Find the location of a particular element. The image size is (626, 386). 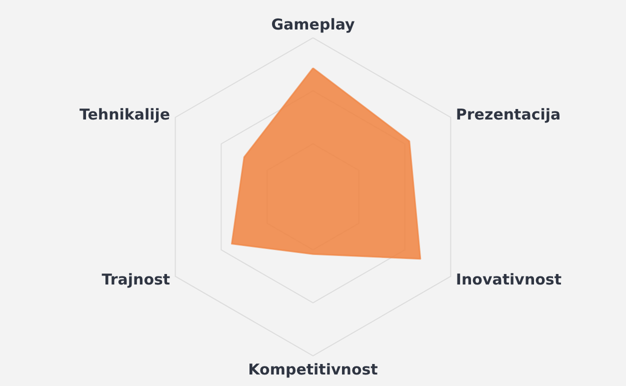

spoke-label: Kompetitivnost is located at coordinates (313, 369).